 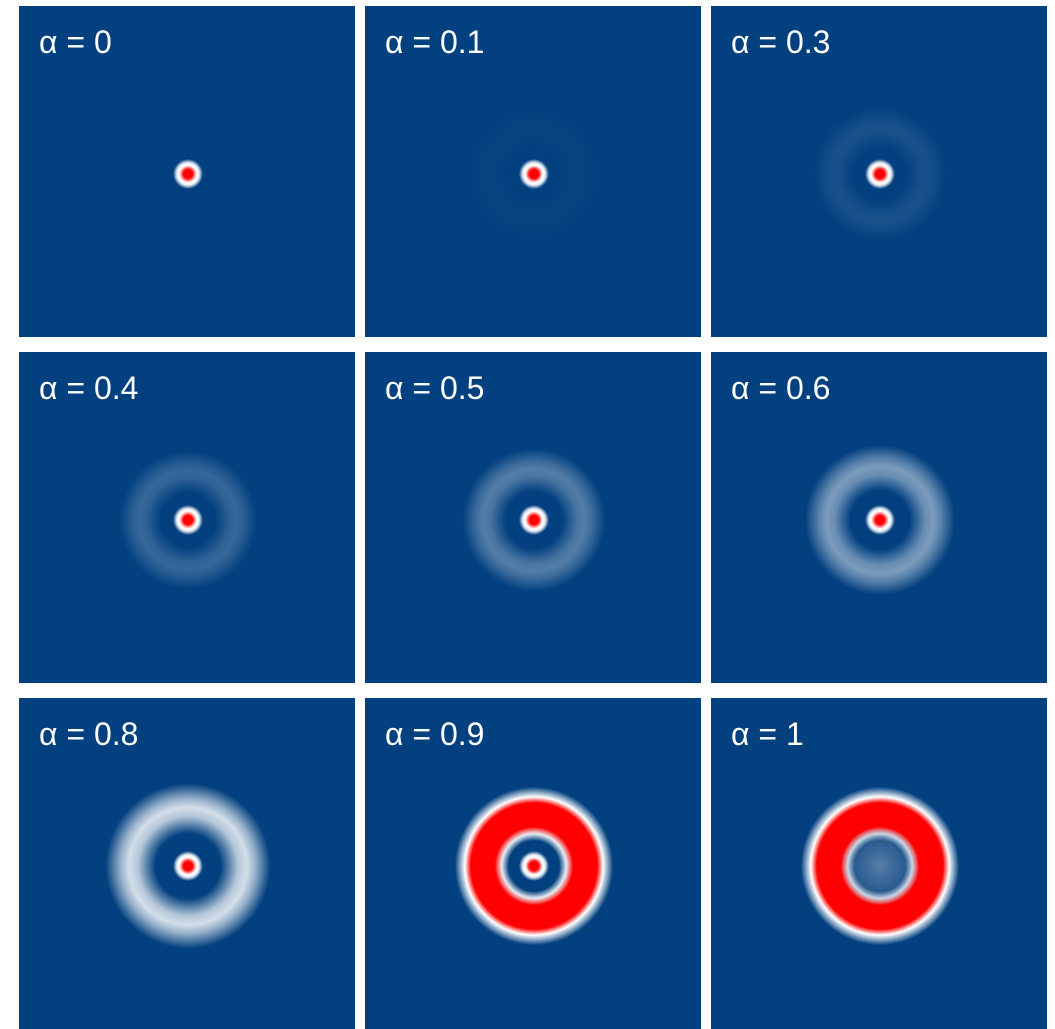 I want to click on beam-panel-9: α = 1, so click(x=879, y=863).